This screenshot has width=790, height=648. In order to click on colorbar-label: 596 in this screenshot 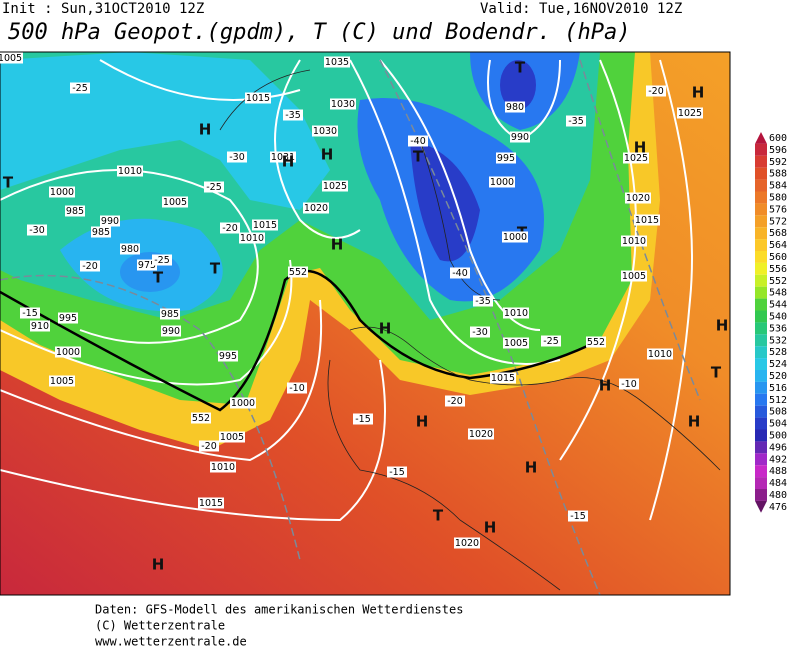, I will do `click(778, 150)`.